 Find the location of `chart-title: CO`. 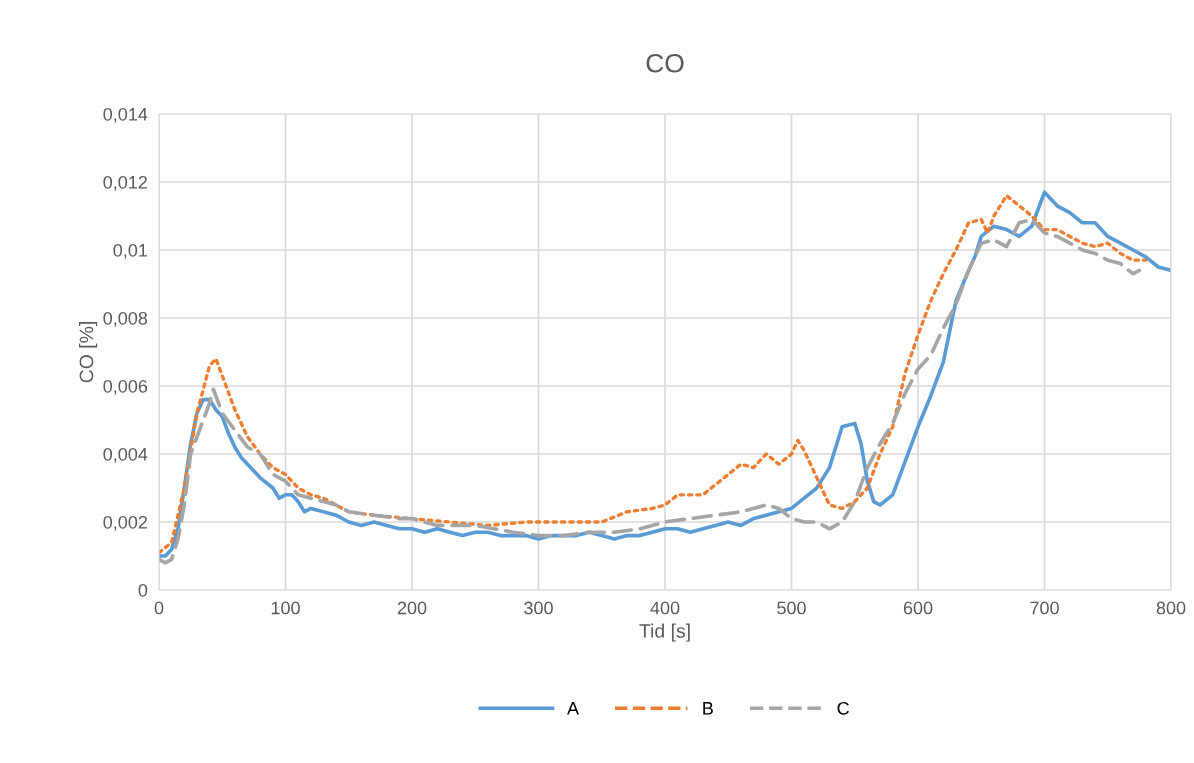

chart-title: CO is located at coordinates (665, 63).